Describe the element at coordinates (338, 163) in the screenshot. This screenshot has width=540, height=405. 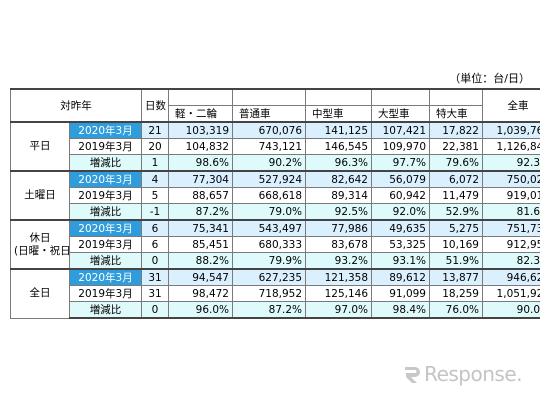
I see `chugata-cell: 96.3%` at that location.